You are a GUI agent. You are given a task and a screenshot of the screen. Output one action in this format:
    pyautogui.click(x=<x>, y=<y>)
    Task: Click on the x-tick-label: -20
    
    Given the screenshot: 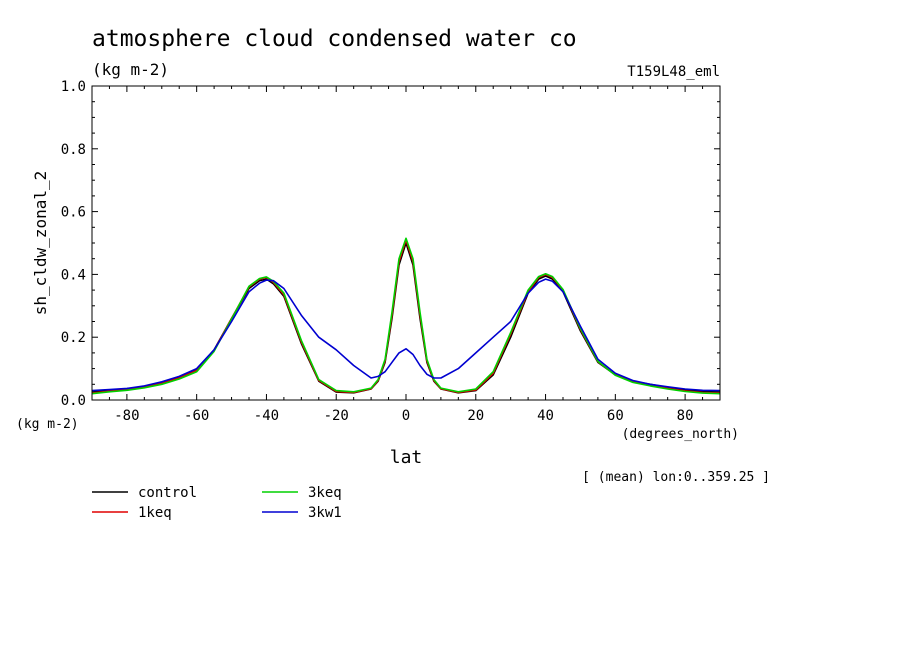 What is the action you would take?
    pyautogui.click(x=336, y=416)
    